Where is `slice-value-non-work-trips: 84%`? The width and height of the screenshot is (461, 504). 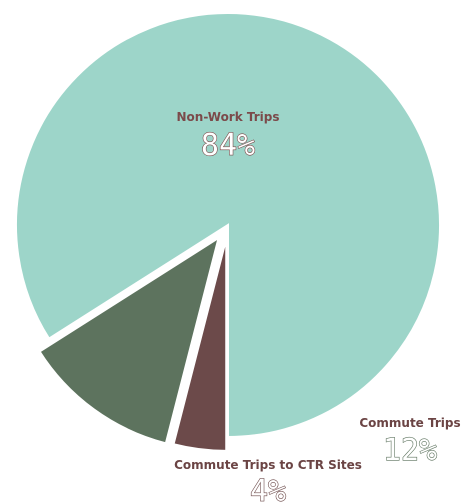
slice-value-non-work-trips: 84% is located at coordinates (228, 145).